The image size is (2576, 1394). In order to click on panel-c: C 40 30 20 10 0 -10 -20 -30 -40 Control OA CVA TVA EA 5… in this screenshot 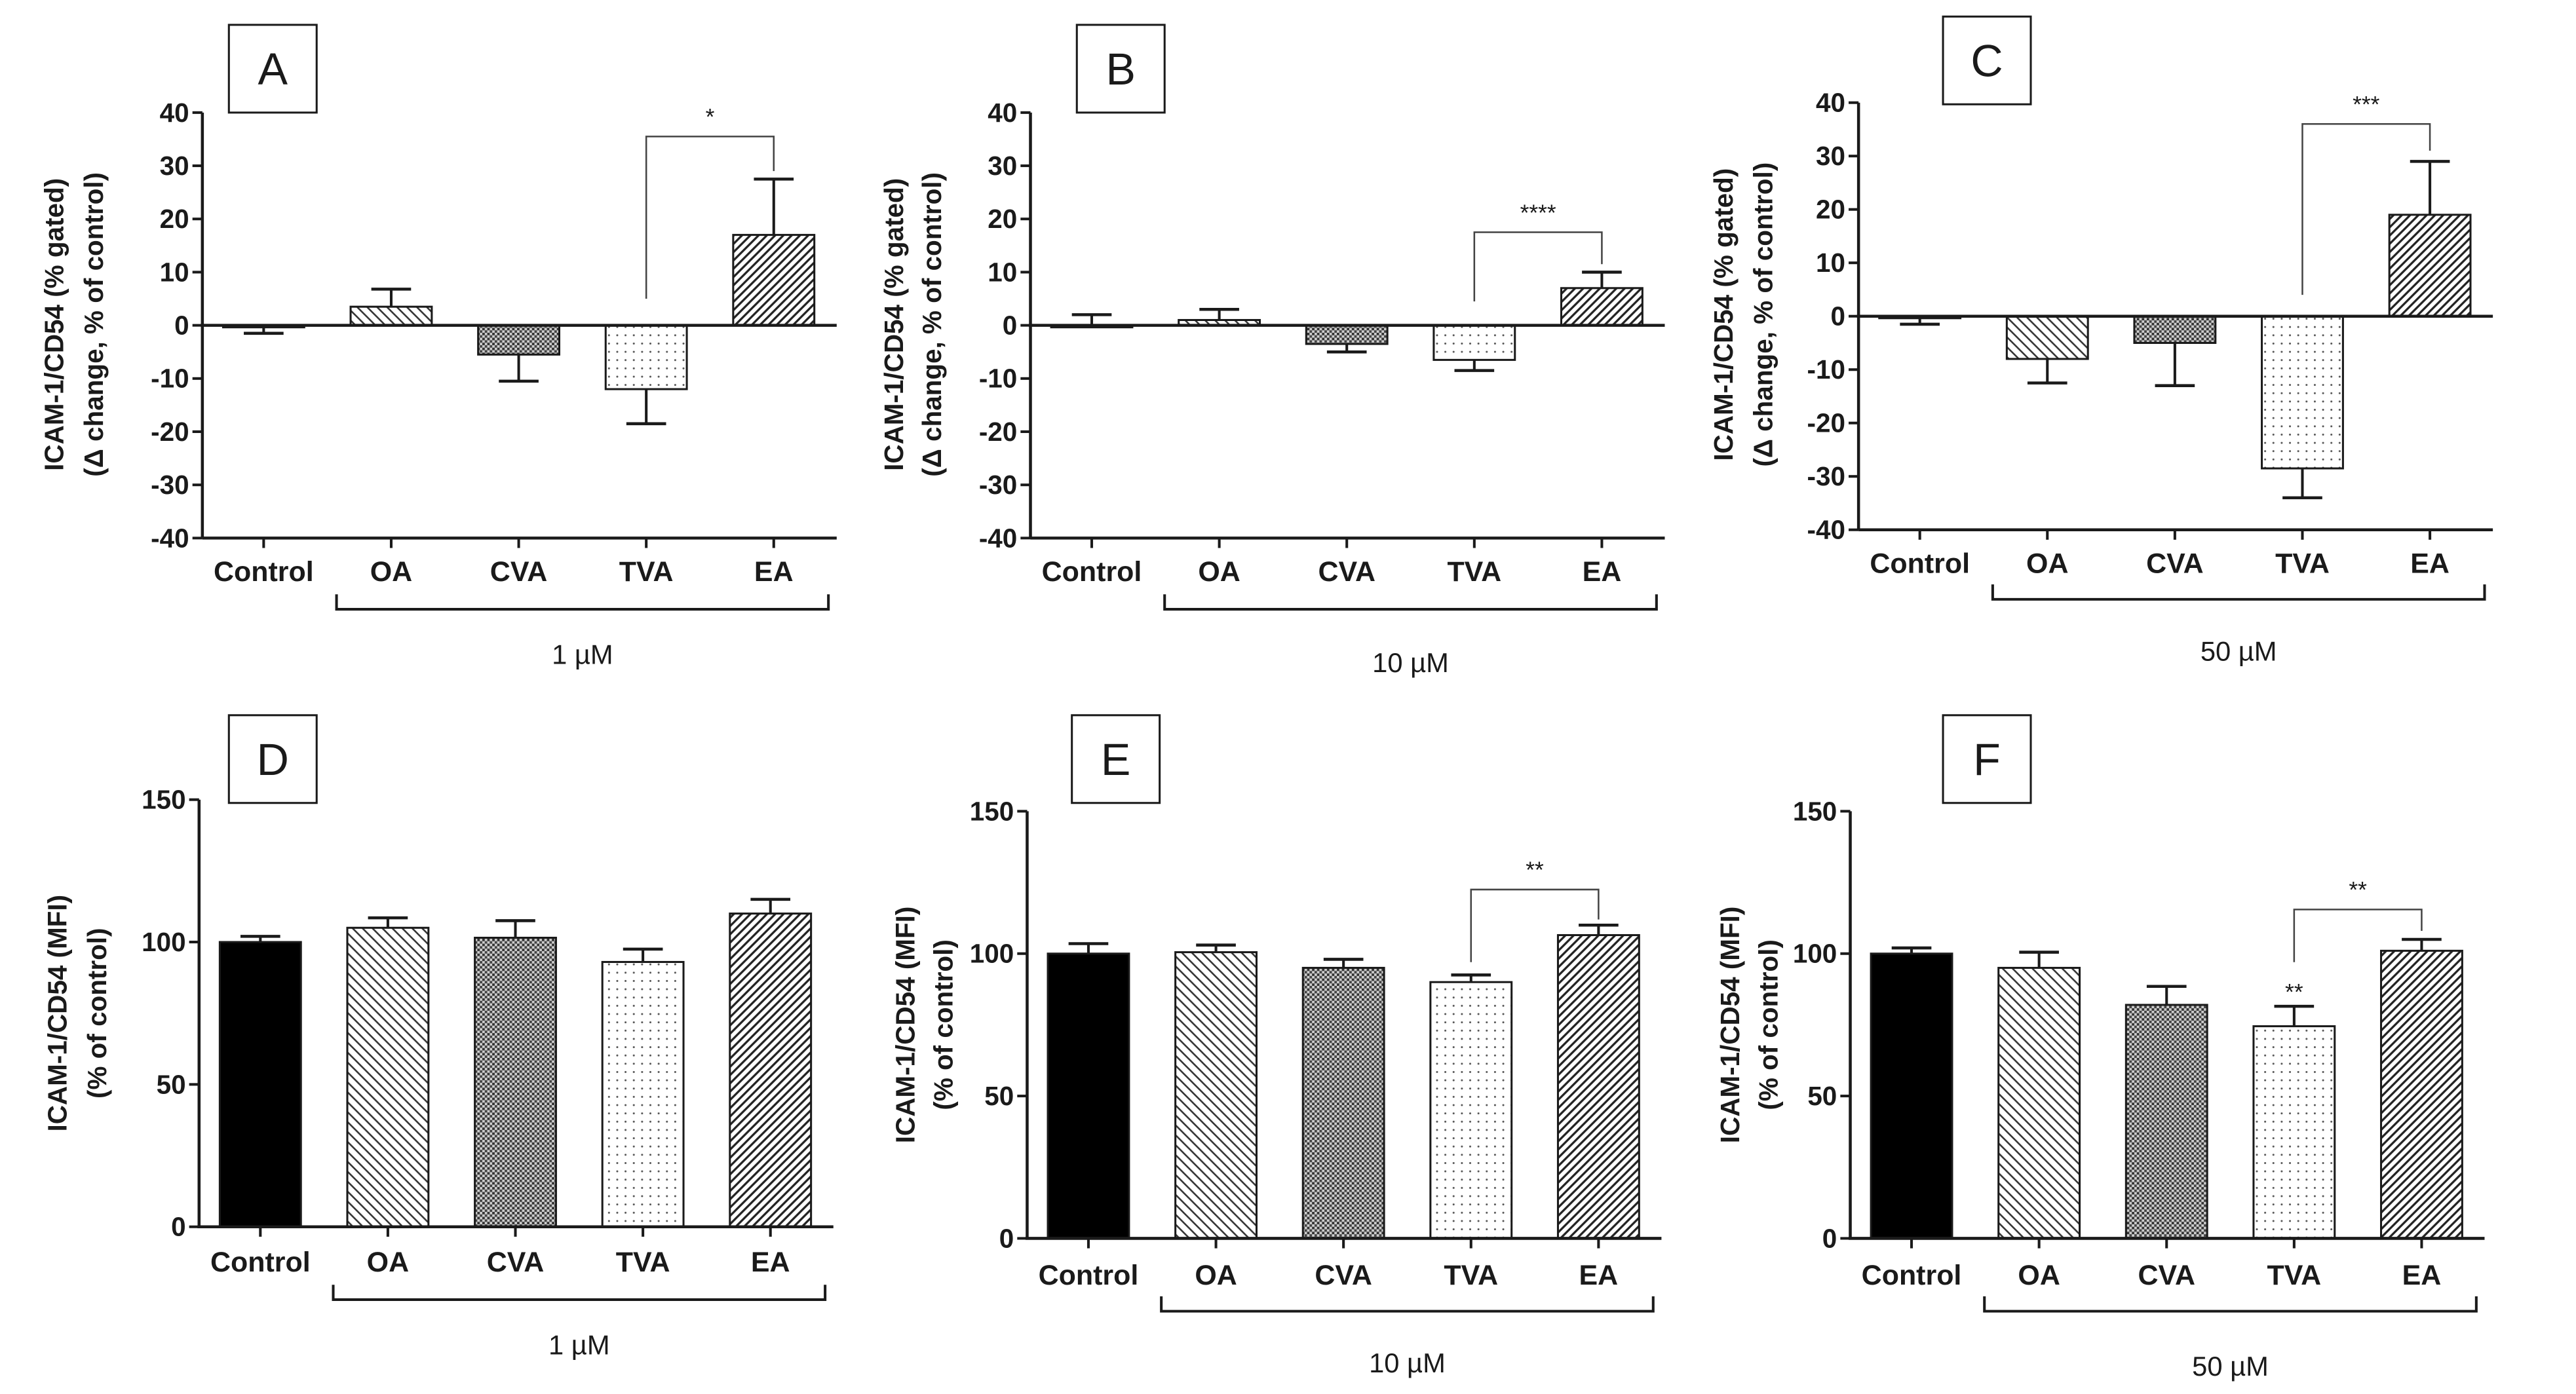, I will do `click(2100, 340)`.